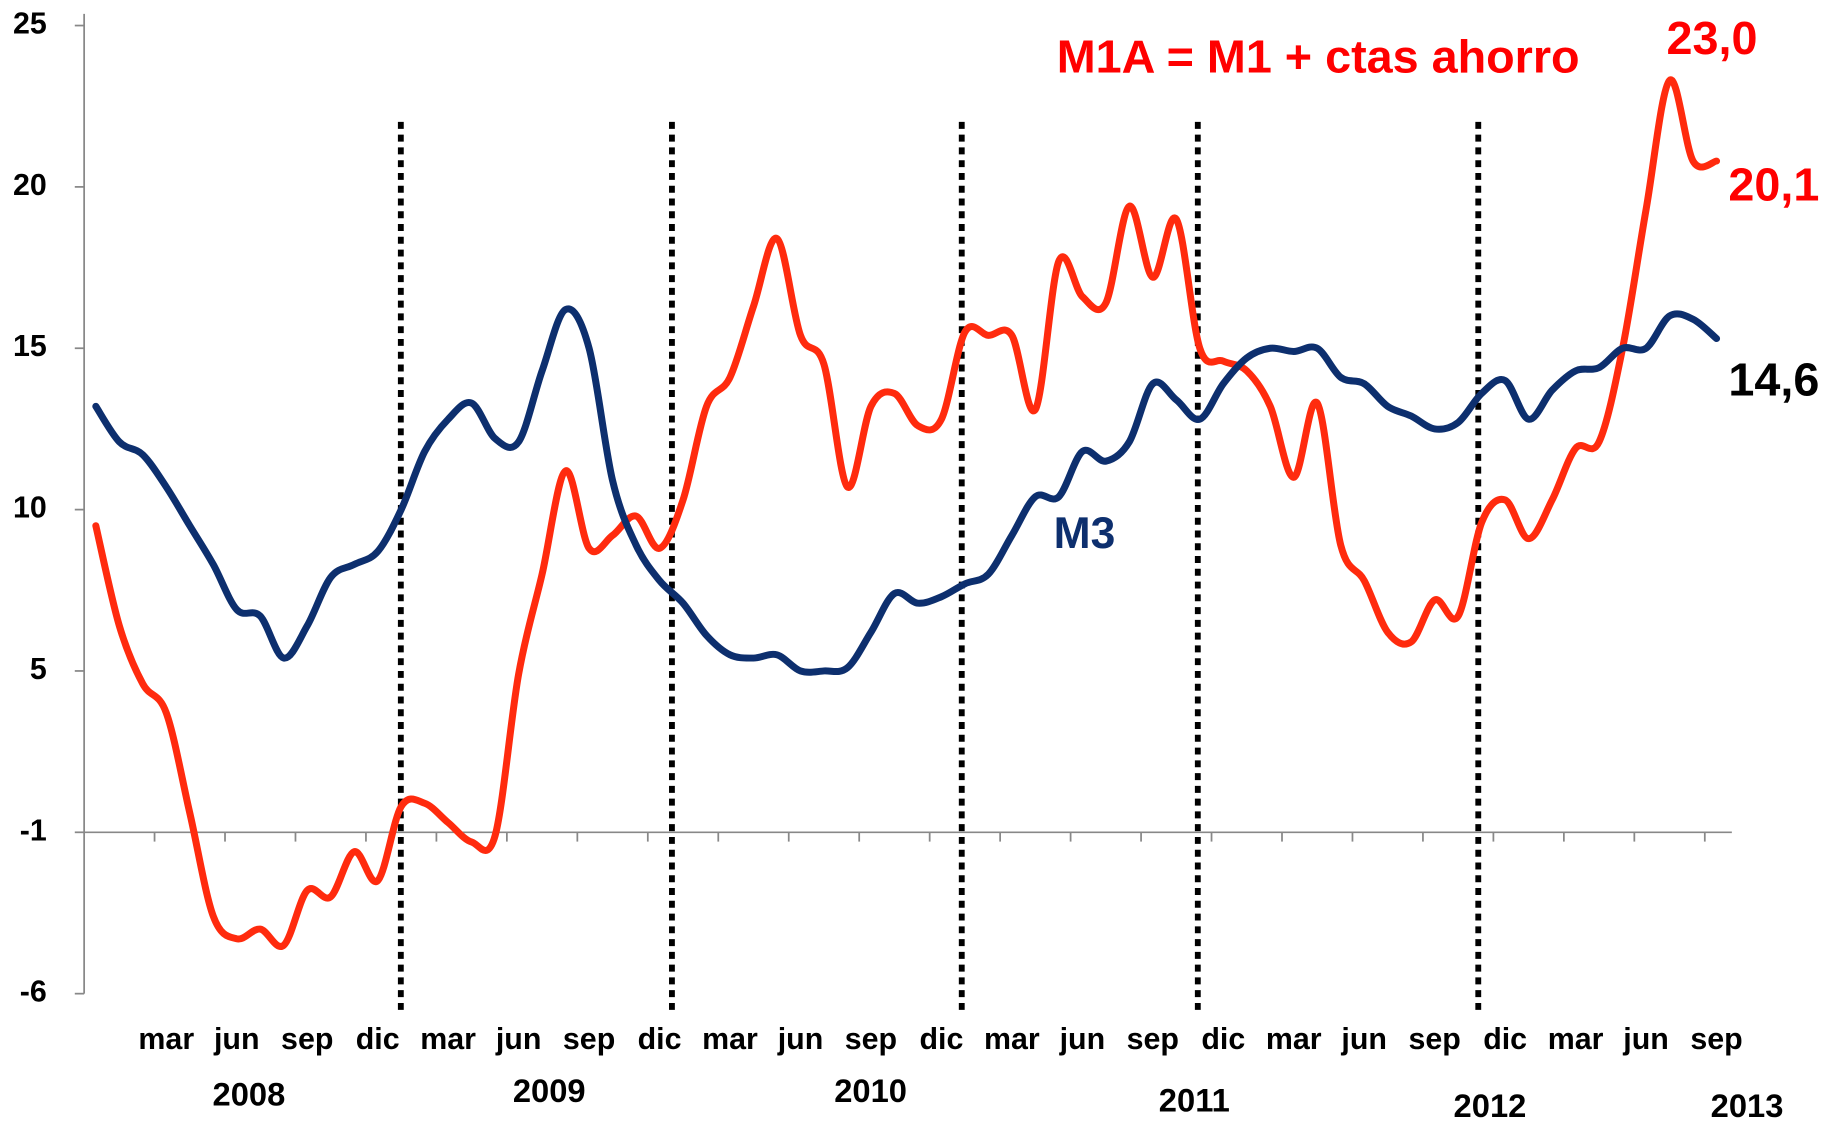 The height and width of the screenshot is (1126, 1823). I want to click on year-label: 2009, so click(549, 1090).